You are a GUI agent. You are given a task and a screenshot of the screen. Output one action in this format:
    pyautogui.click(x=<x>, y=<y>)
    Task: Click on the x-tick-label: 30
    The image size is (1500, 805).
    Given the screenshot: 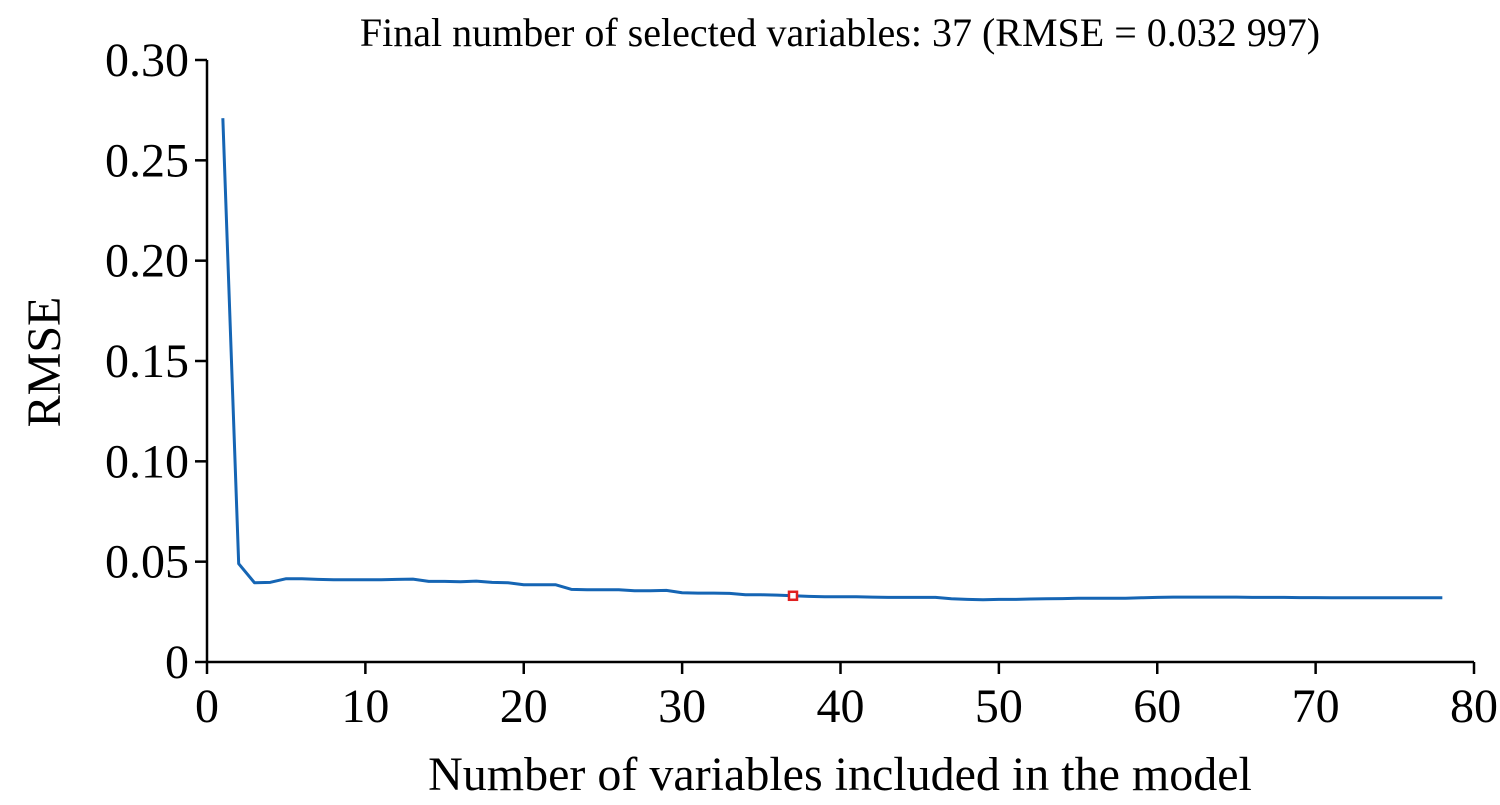 What is the action you would take?
    pyautogui.click(x=682, y=706)
    